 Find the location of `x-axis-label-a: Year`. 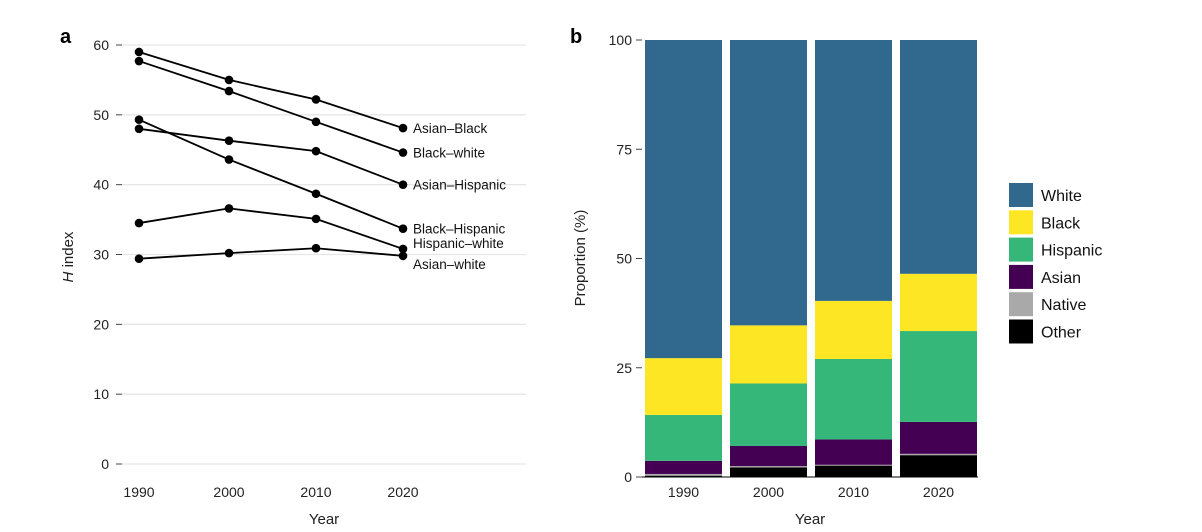

x-axis-label-a: Year is located at coordinates (324, 519).